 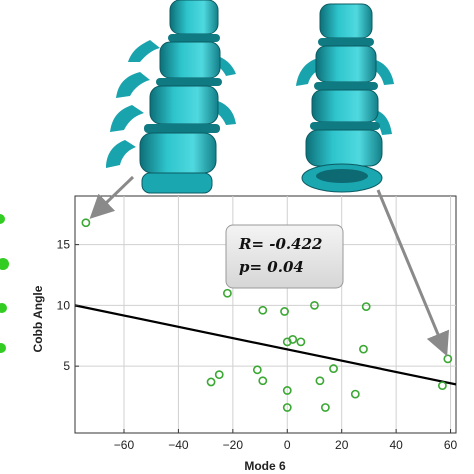 What do you see at coordinates (413, 273) in the screenshot?
I see `right-pointer-arrow` at bounding box center [413, 273].